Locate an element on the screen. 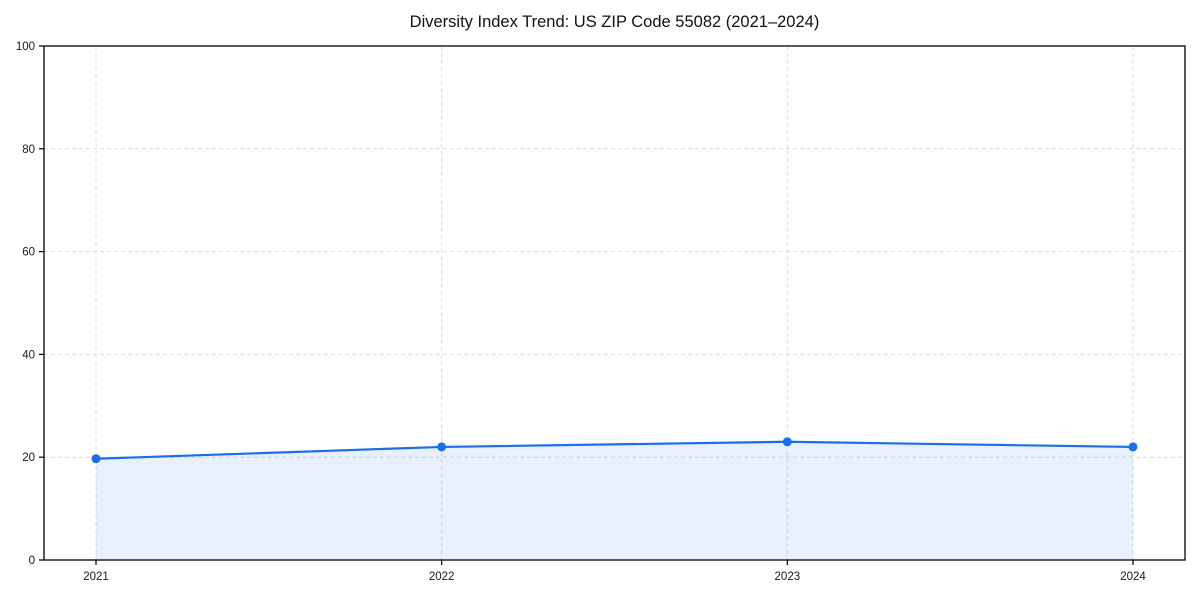 The height and width of the screenshot is (605, 1200). data-point-2023 is located at coordinates (787, 442).